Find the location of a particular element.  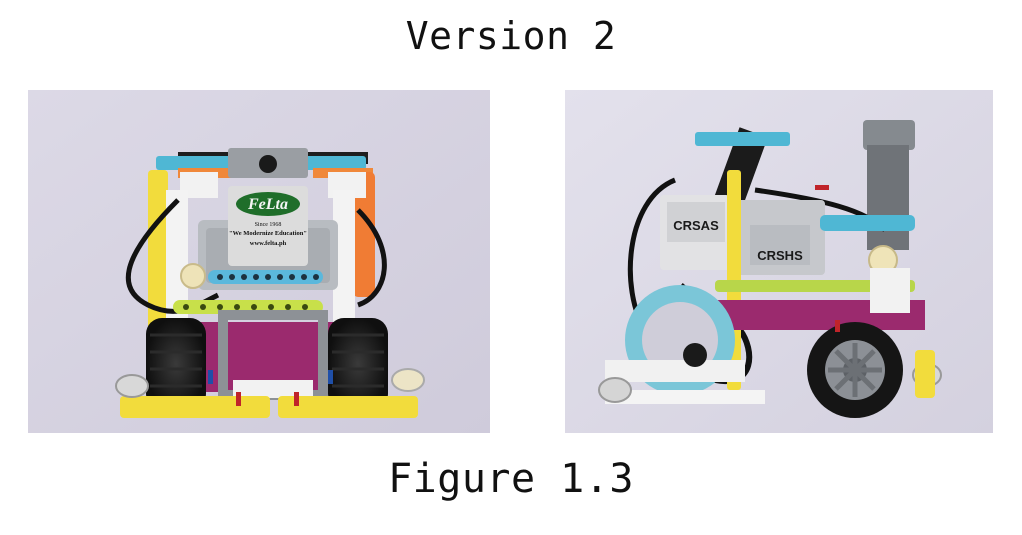

hub-label-top: CRSAS is located at coordinates (696, 225).